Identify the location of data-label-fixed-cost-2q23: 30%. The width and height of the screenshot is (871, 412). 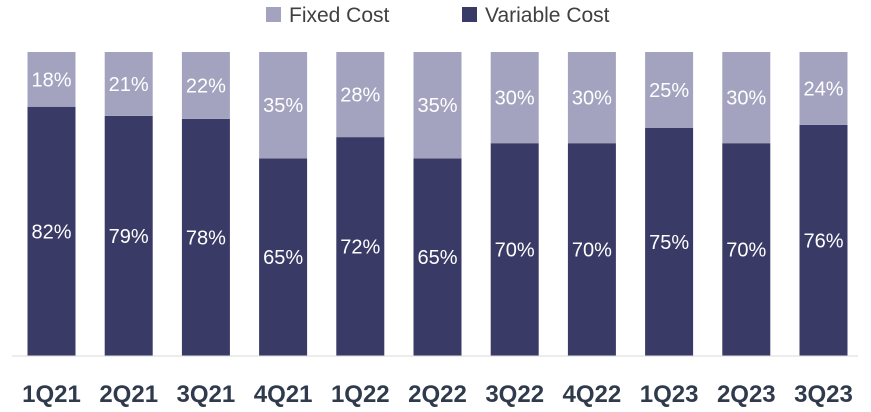
(746, 99).